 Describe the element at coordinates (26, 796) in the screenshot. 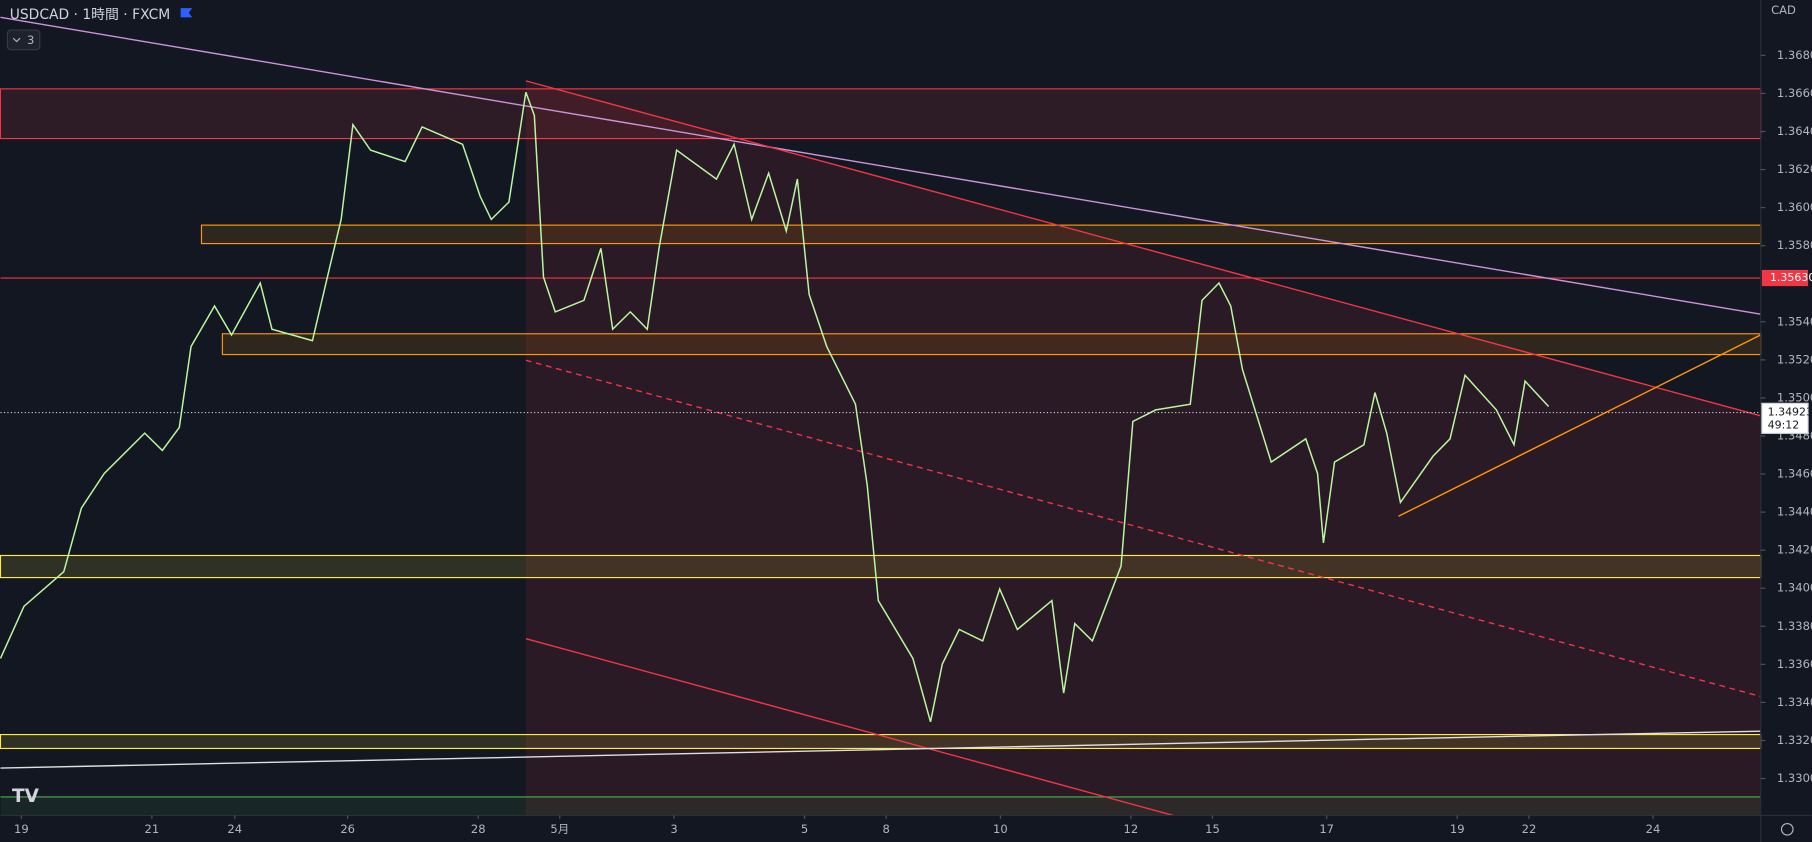

I see `logo: TV` at that location.